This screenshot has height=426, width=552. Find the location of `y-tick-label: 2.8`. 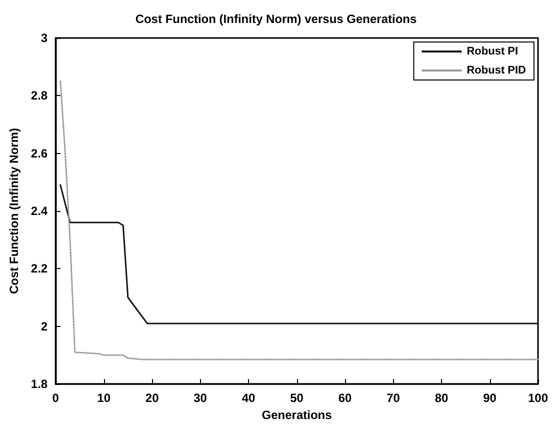

y-tick-label: 2.8 is located at coordinates (39, 95).